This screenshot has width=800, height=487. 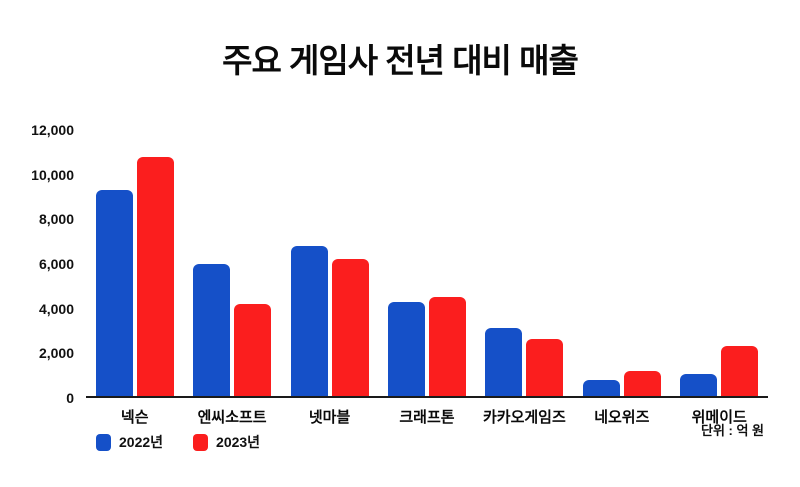 What do you see at coordinates (427, 417) in the screenshot?
I see `category-label: 크래프톤` at bounding box center [427, 417].